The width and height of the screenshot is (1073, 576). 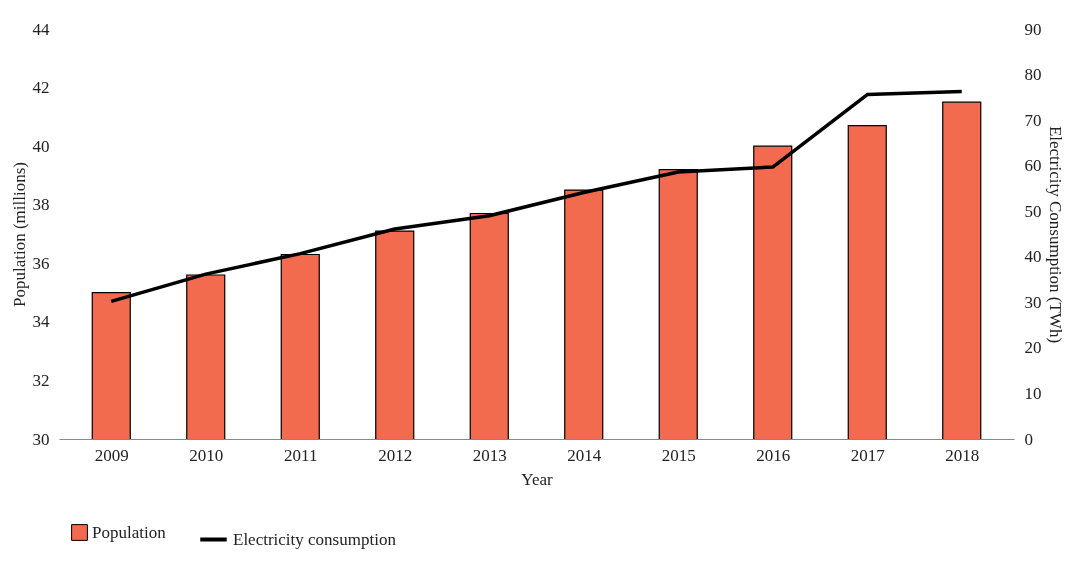 I want to click on y2-tick-label: 70, so click(x=1033, y=120).